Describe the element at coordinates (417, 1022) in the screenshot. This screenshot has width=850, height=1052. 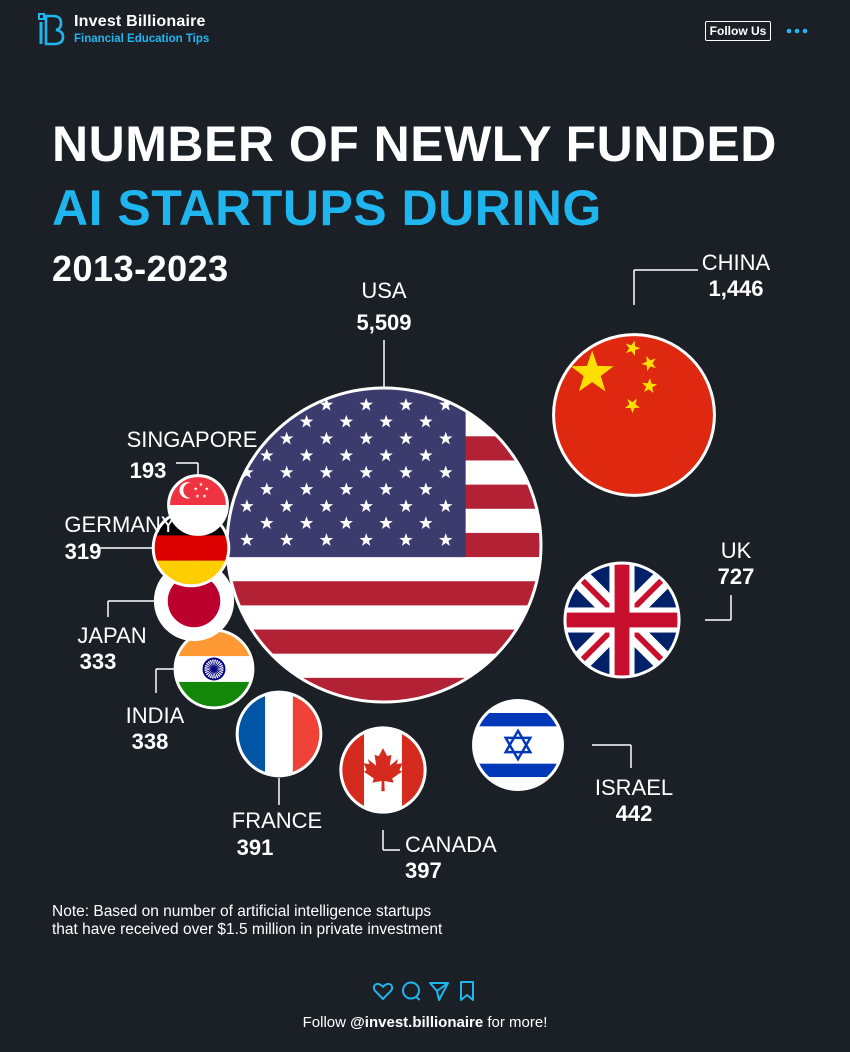
I see `footer-handle: @invest.billionaire` at that location.